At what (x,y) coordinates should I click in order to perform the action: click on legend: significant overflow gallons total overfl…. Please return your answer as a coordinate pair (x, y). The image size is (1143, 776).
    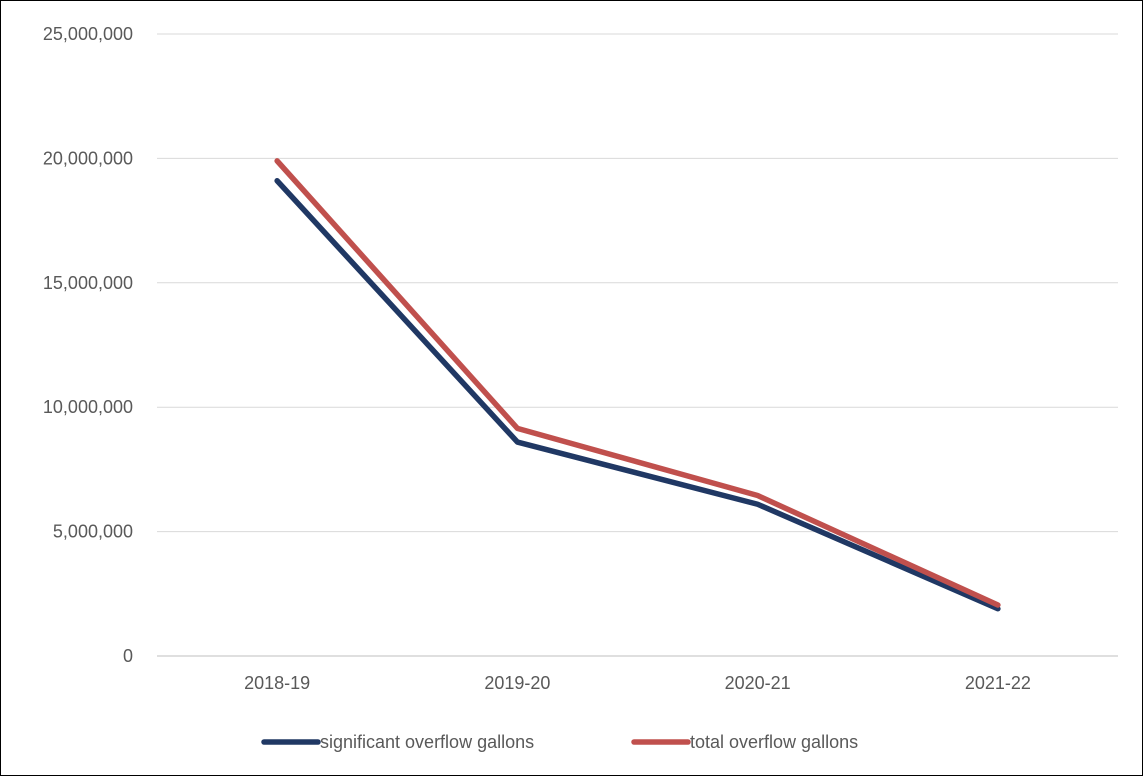
    Looking at the image, I should click on (559, 742).